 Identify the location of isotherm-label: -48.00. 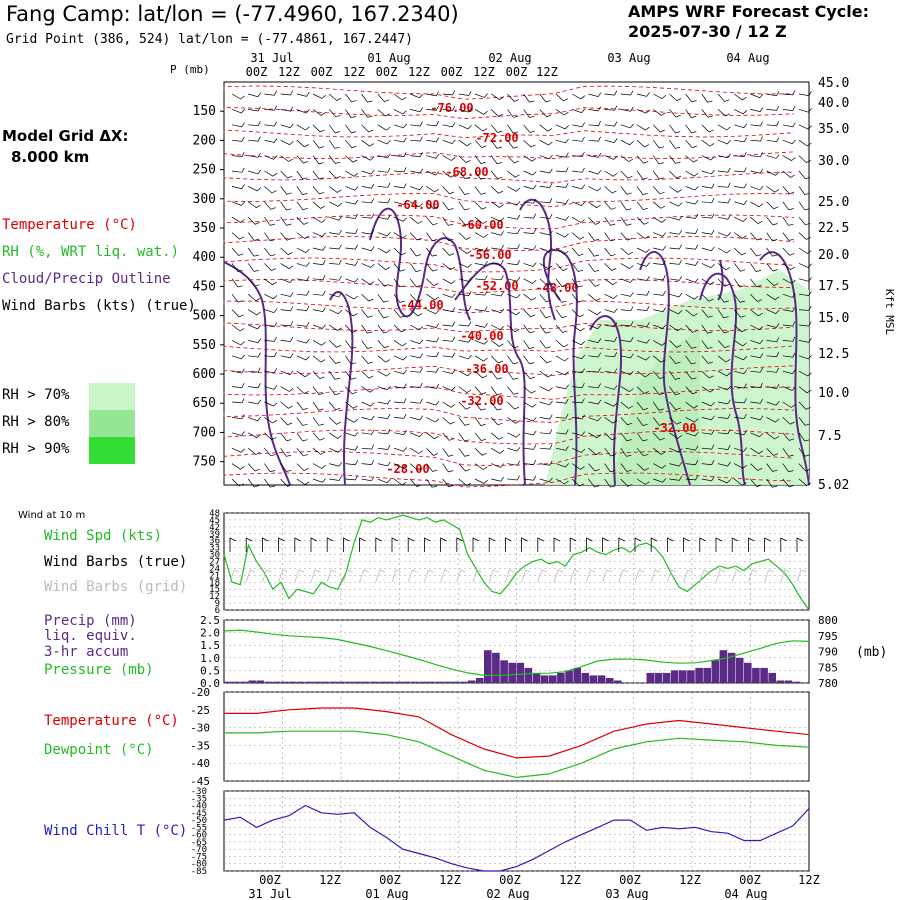
(556, 288).